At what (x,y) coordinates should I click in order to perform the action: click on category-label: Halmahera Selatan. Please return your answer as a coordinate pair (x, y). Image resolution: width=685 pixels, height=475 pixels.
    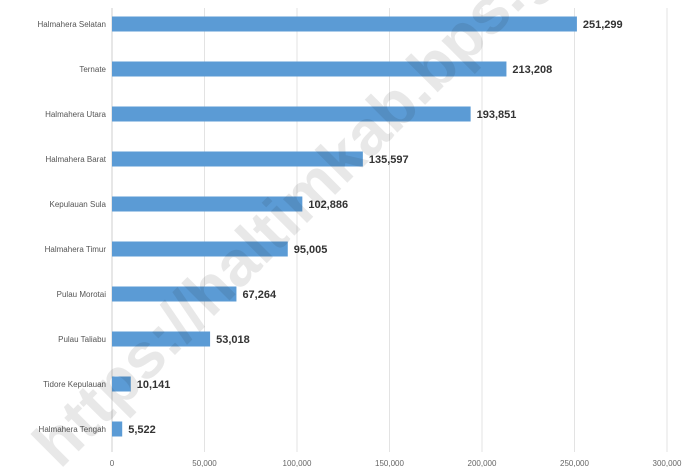
    Looking at the image, I should click on (72, 24).